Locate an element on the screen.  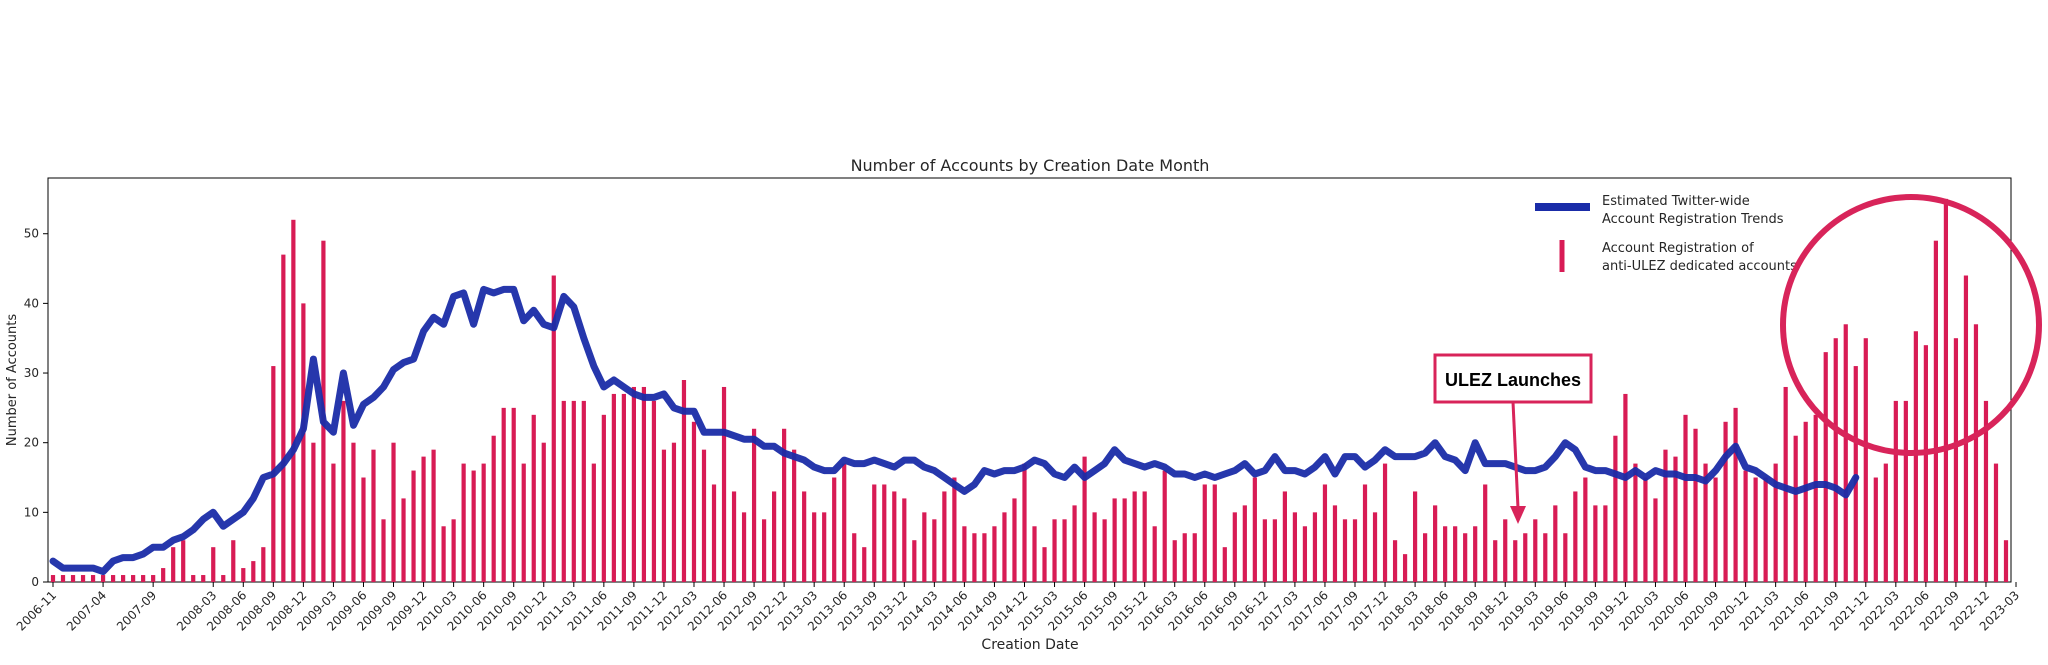
callout-arrow-shaft is located at coordinates (1515, 455).